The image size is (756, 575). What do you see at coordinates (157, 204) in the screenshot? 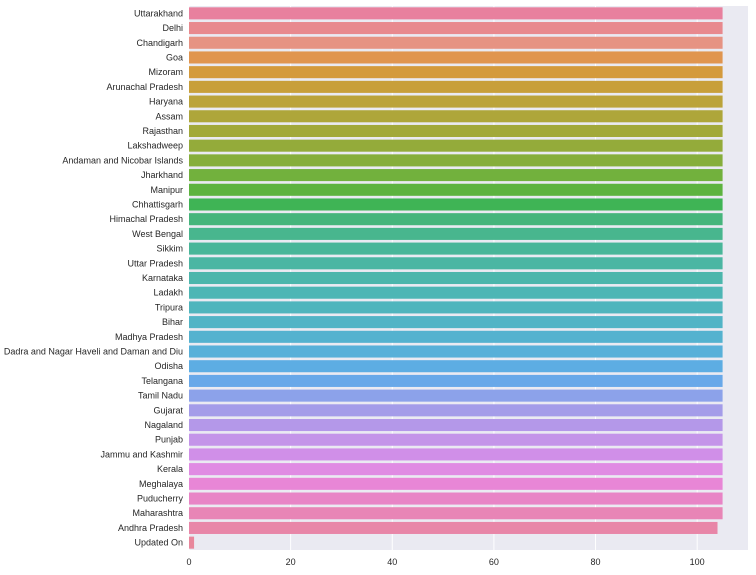
I see `category-label: Chhattisgarh` at bounding box center [157, 204].